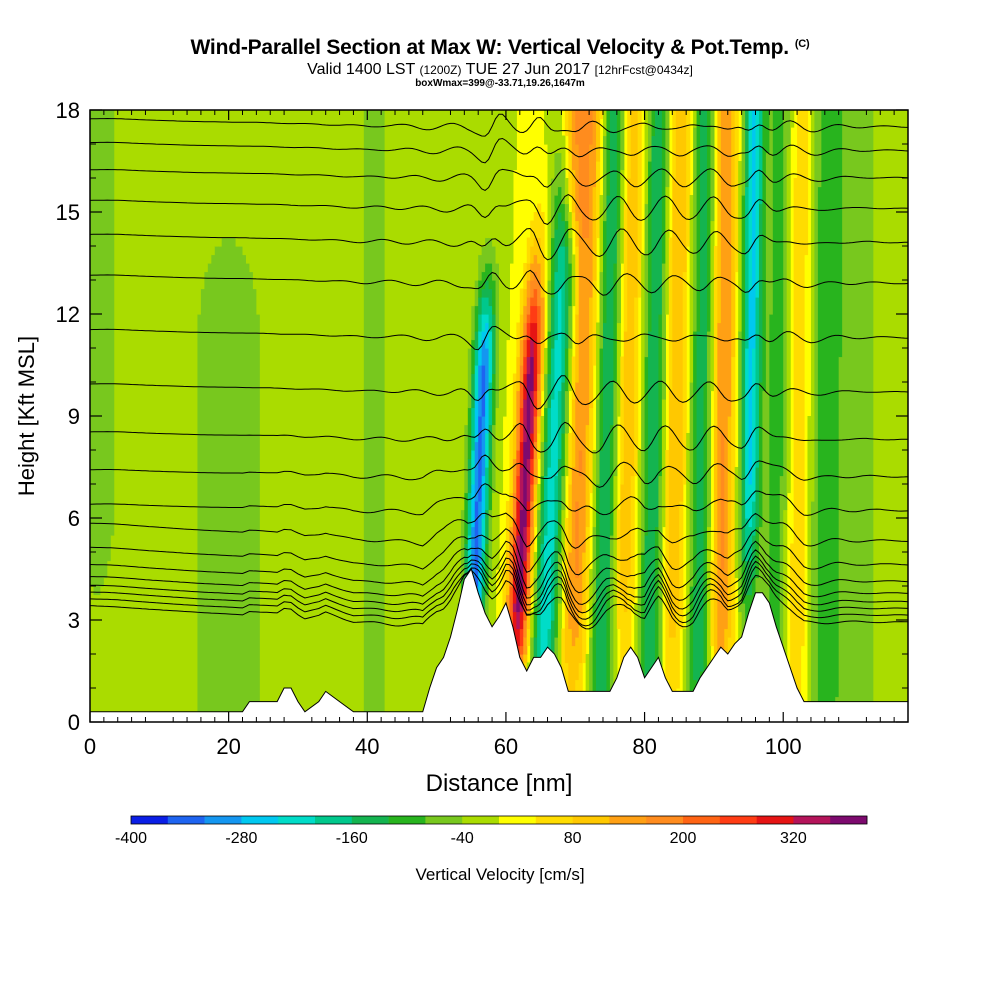 The width and height of the screenshot is (1000, 1000). What do you see at coordinates (74, 416) in the screenshot?
I see `y-tick-label: 9` at bounding box center [74, 416].